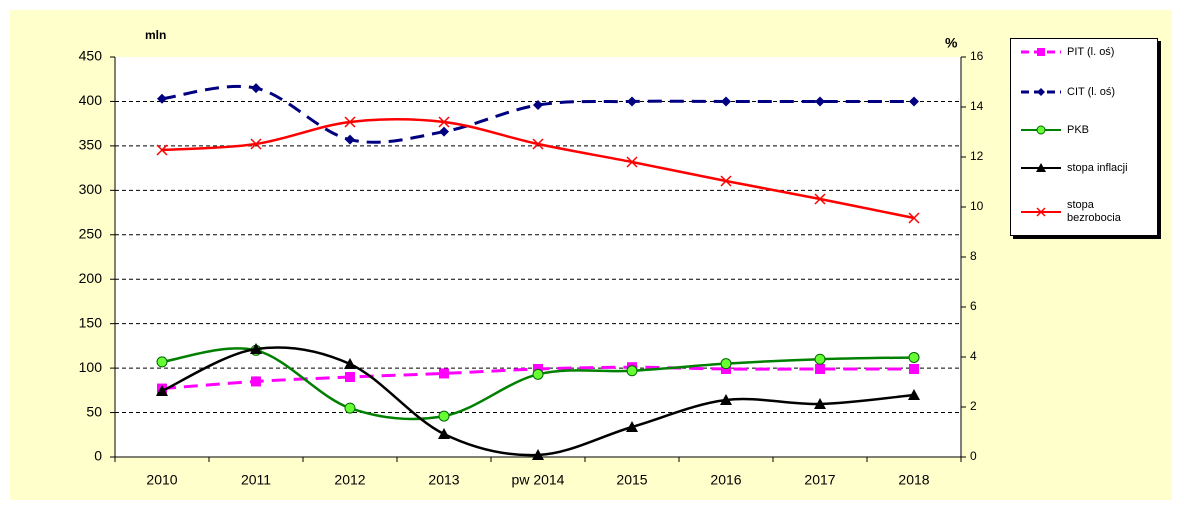 This screenshot has height=512, width=1184. Describe the element at coordinates (1097, 167) in the screenshot. I see `legend-label: stopa inflacji` at that location.